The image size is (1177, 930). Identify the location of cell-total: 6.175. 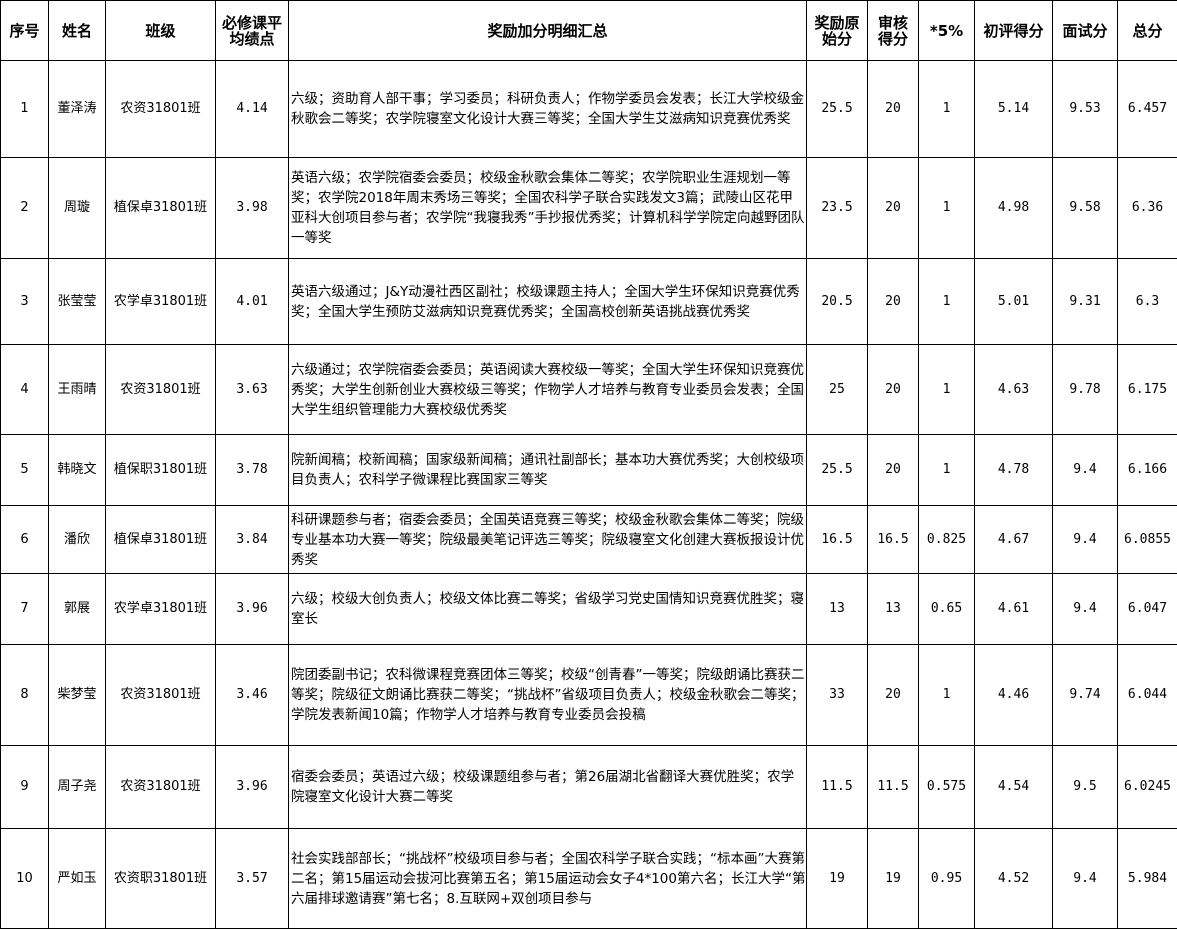
(1147, 389).